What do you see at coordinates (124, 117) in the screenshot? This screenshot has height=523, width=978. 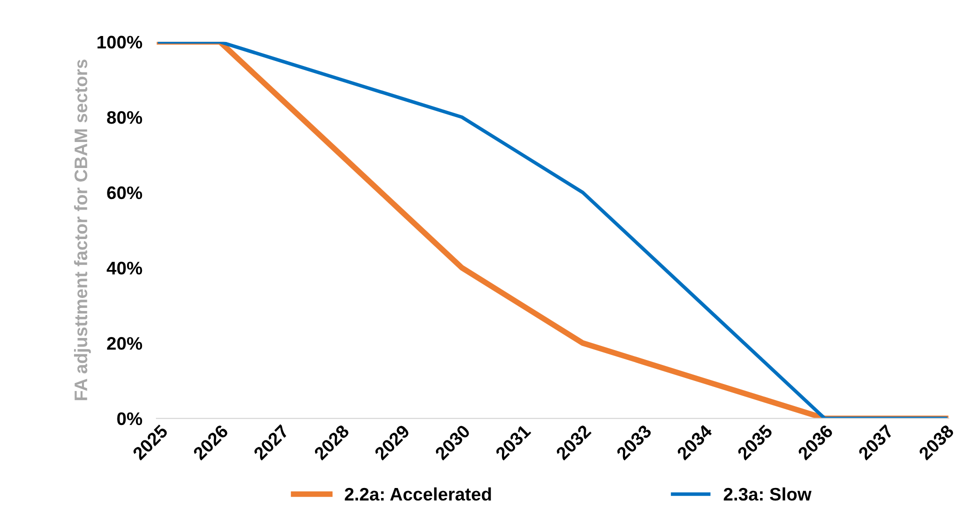 I see `y-tick-label: 80%` at bounding box center [124, 117].